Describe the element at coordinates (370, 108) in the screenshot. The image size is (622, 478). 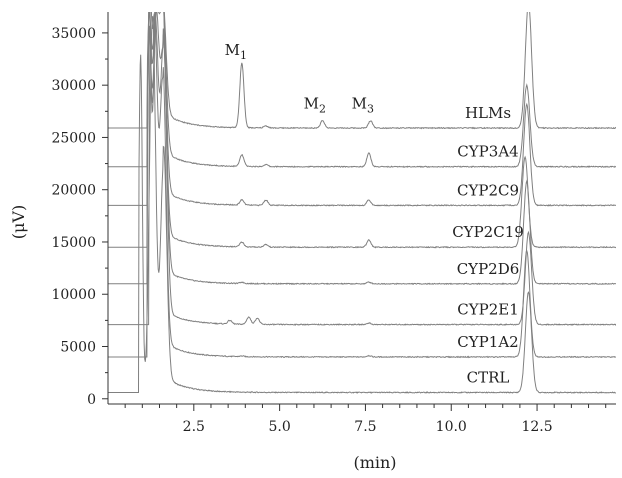
I see `peak-label-sub: 3` at that location.